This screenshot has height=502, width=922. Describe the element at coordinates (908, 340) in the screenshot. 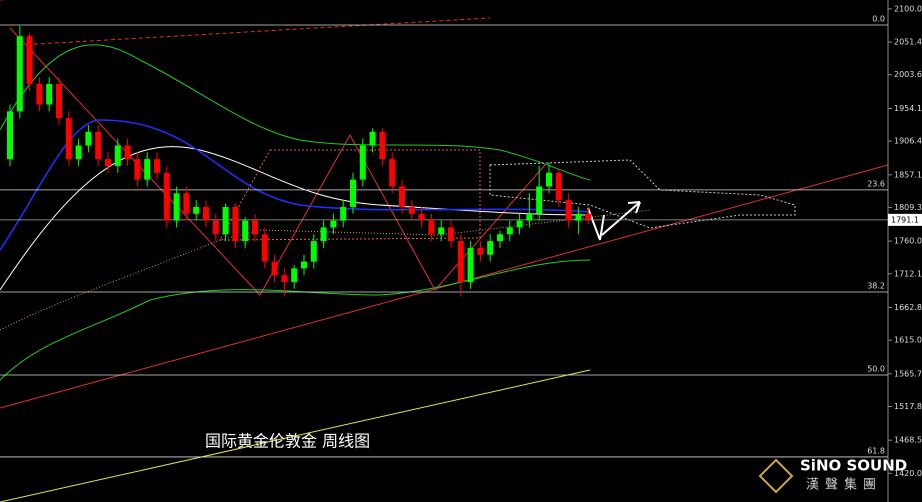

I see `y-tick-label: 1615.0` at that location.